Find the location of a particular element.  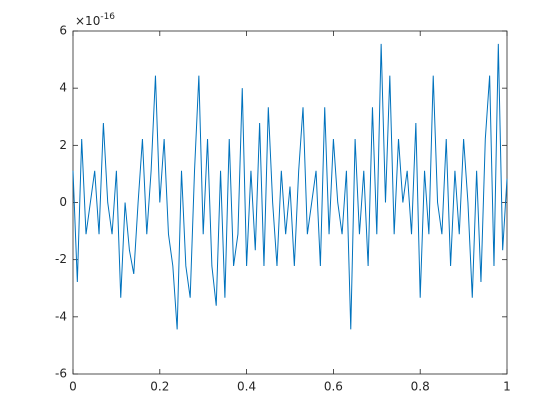

y-tick-label: -6 is located at coordinates (61, 374).